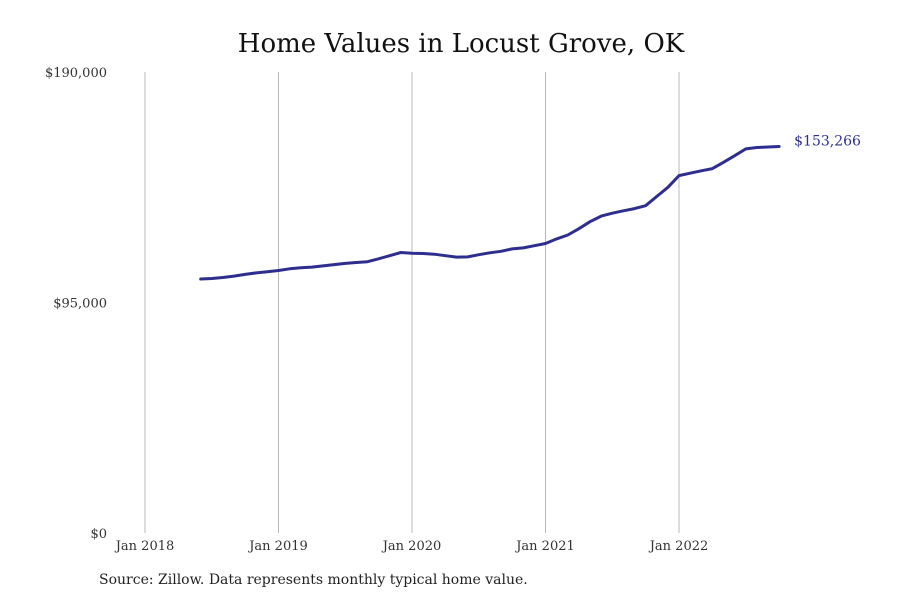  I want to click on latest-value-label: $153,266, so click(827, 141).